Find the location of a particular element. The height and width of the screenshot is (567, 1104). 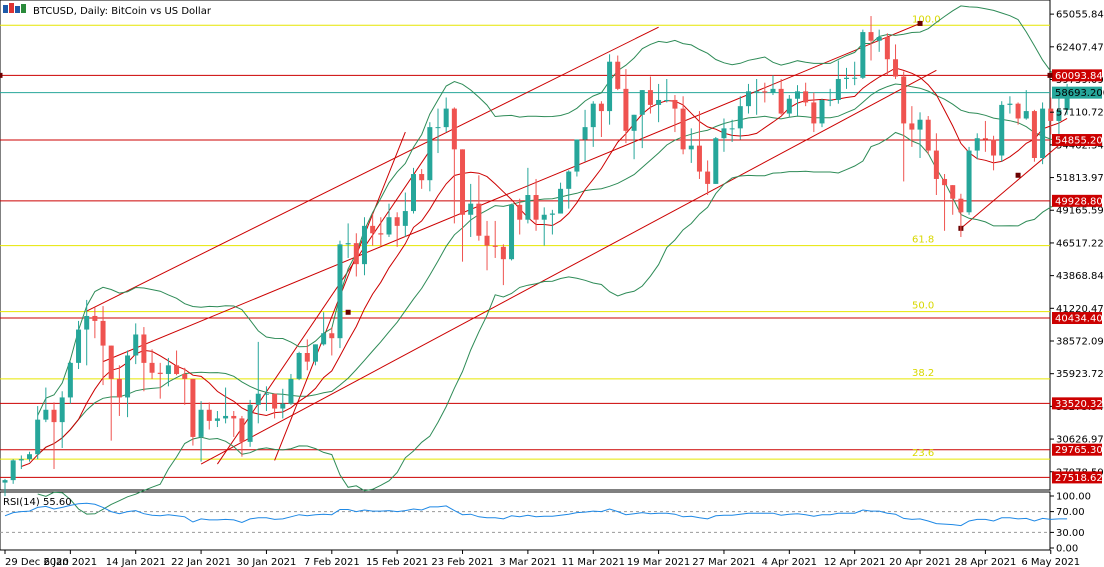

x-tick-label: 20 Apr 2021 is located at coordinates (920, 562).